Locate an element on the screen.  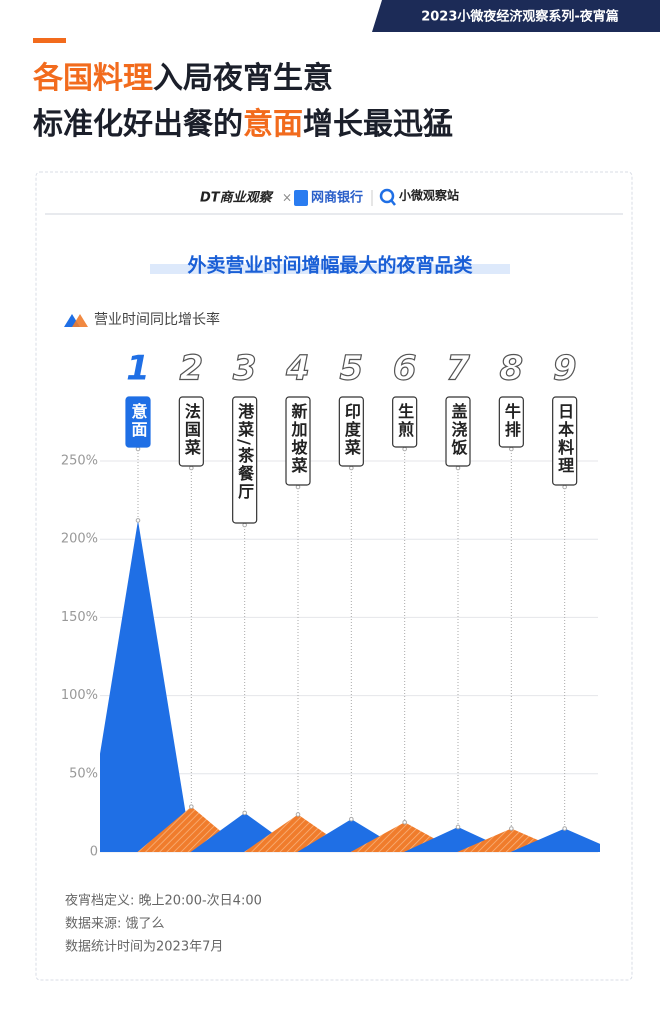
rank-label: 8 is located at coordinates (511, 369).